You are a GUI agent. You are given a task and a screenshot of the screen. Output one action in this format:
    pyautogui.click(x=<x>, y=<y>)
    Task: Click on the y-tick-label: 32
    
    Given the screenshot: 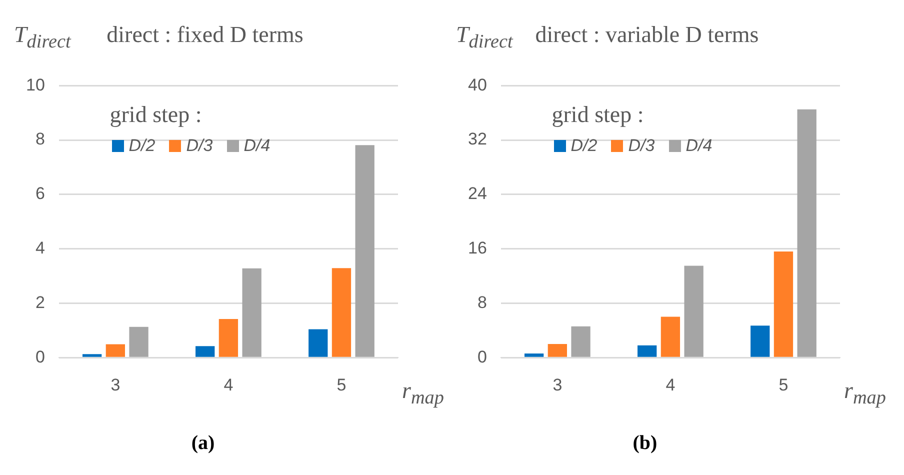 What is the action you would take?
    pyautogui.click(x=477, y=139)
    